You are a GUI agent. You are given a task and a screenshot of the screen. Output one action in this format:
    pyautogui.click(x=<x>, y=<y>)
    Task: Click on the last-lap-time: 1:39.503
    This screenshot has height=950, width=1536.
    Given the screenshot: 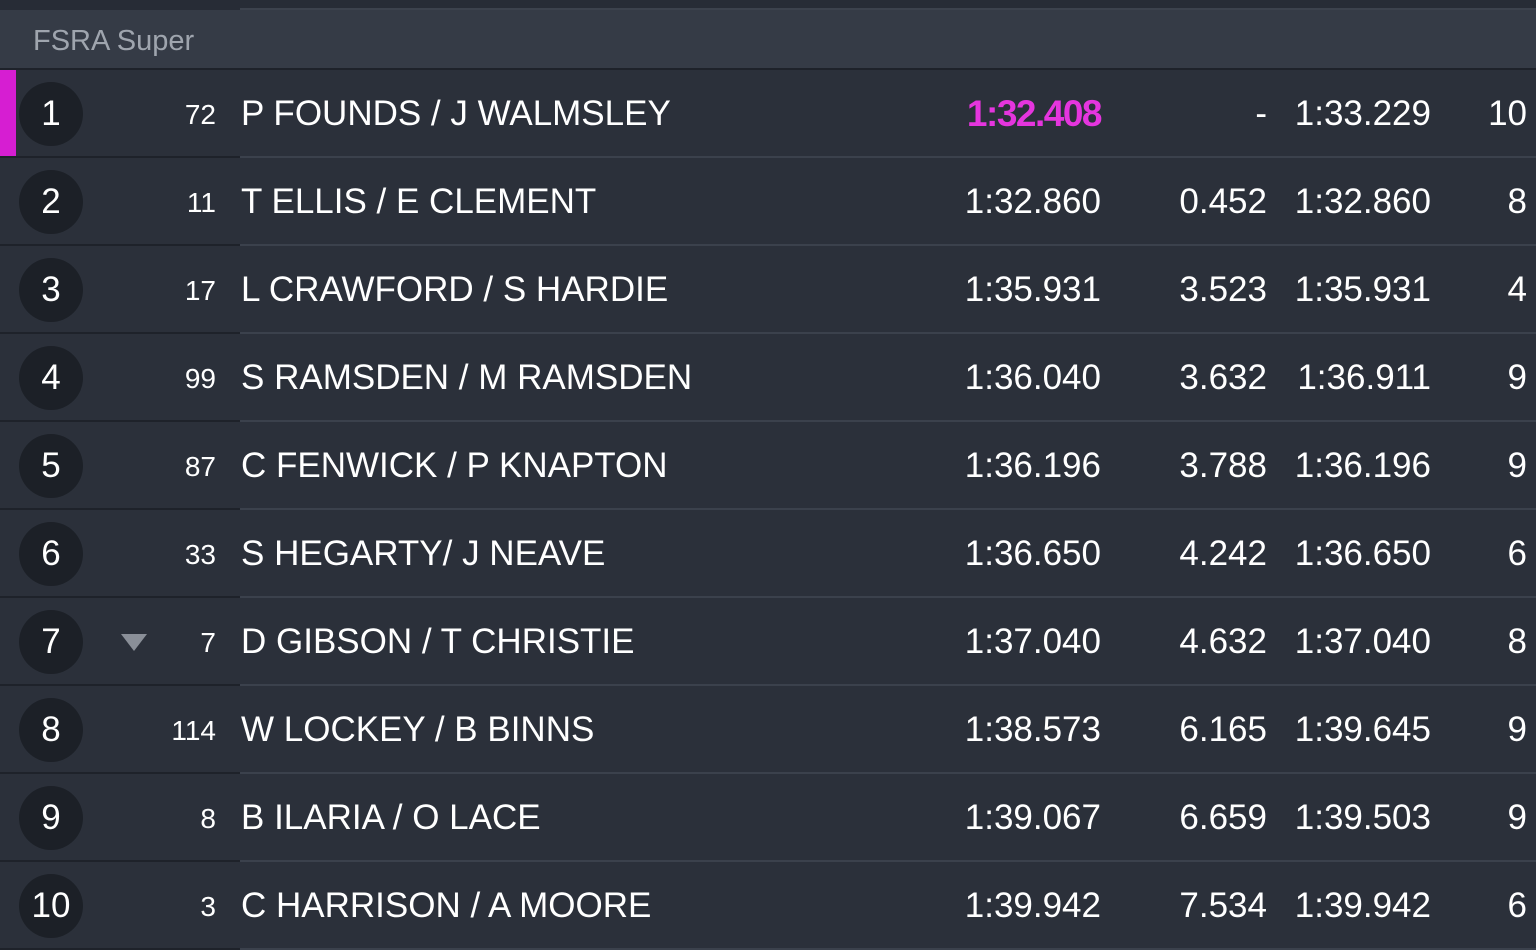 What is the action you would take?
    pyautogui.click(x=1362, y=817)
    